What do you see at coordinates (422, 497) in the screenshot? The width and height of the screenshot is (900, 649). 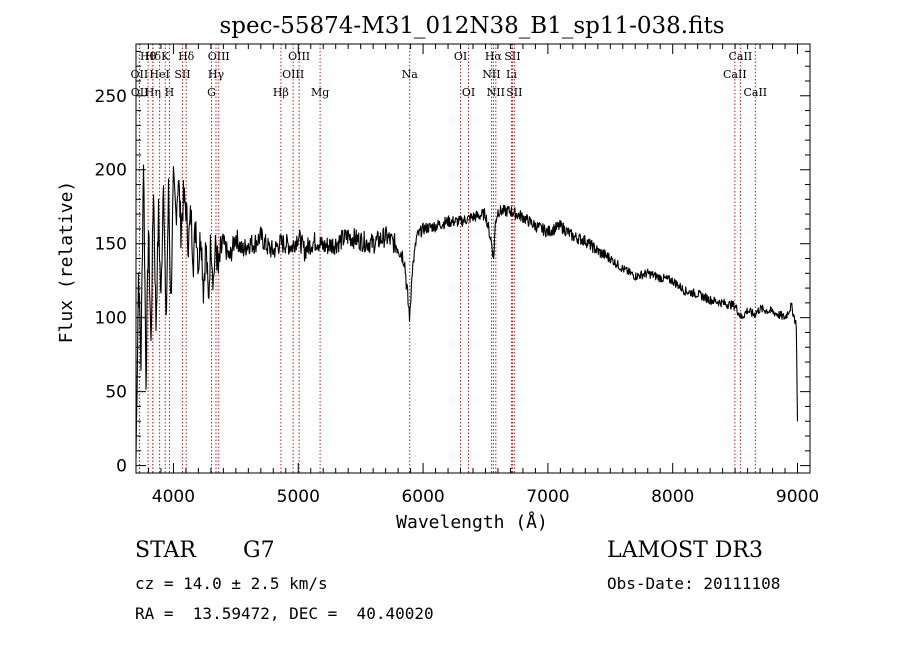 I see `x-tick-label: 6000` at bounding box center [422, 497].